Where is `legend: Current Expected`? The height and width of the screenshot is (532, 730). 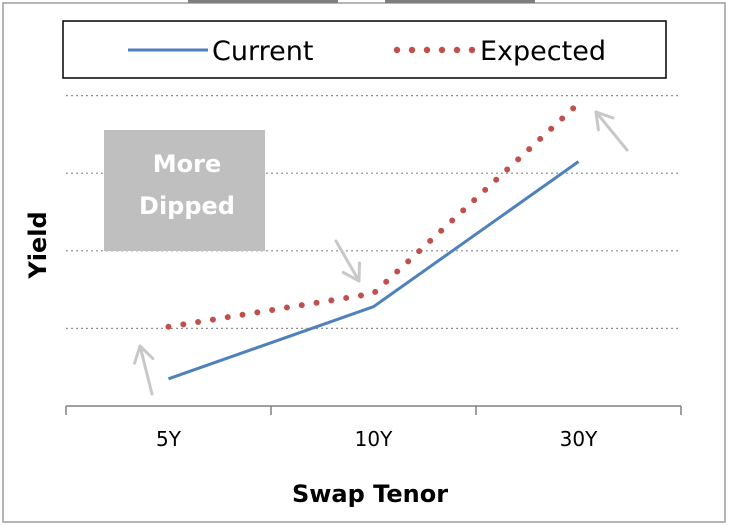 legend: Current Expected is located at coordinates (364, 49).